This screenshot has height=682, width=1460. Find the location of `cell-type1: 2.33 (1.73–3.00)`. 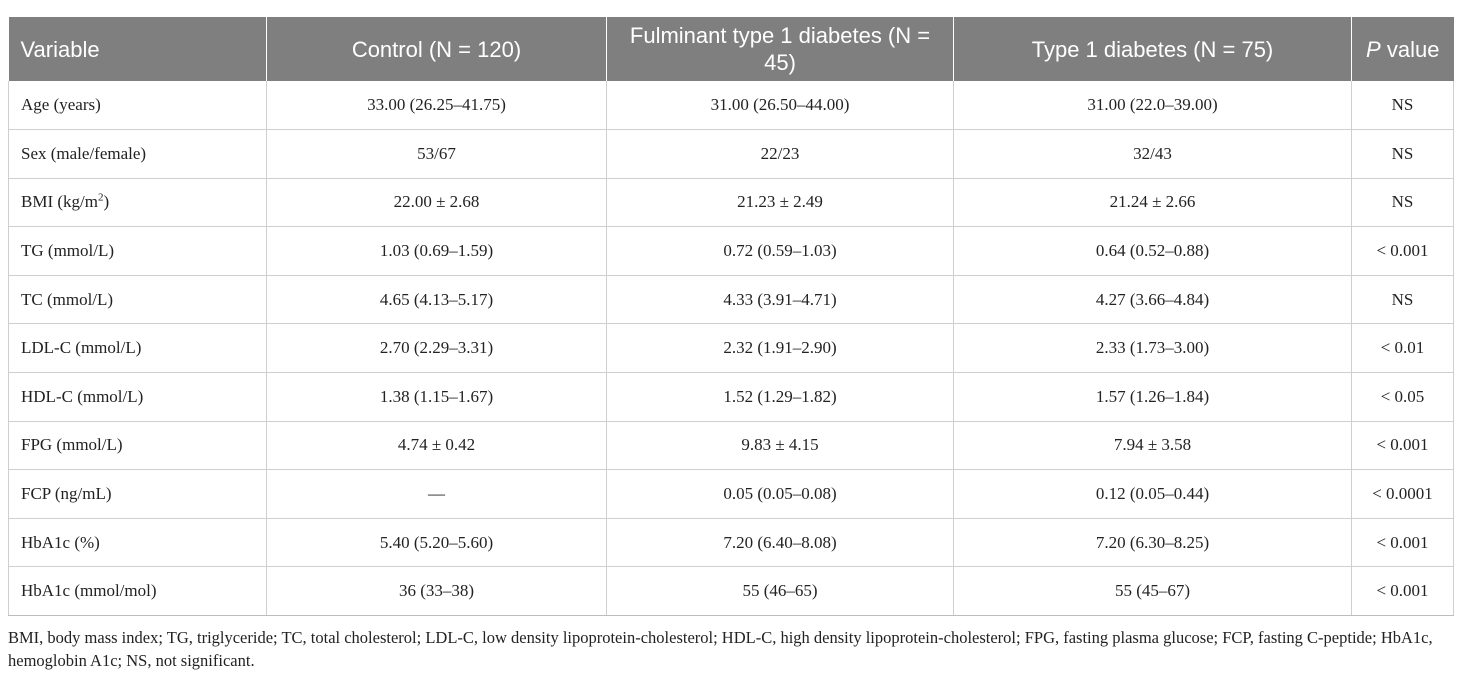

cell-type1: 2.33 (1.73–3.00) is located at coordinates (1152, 348).